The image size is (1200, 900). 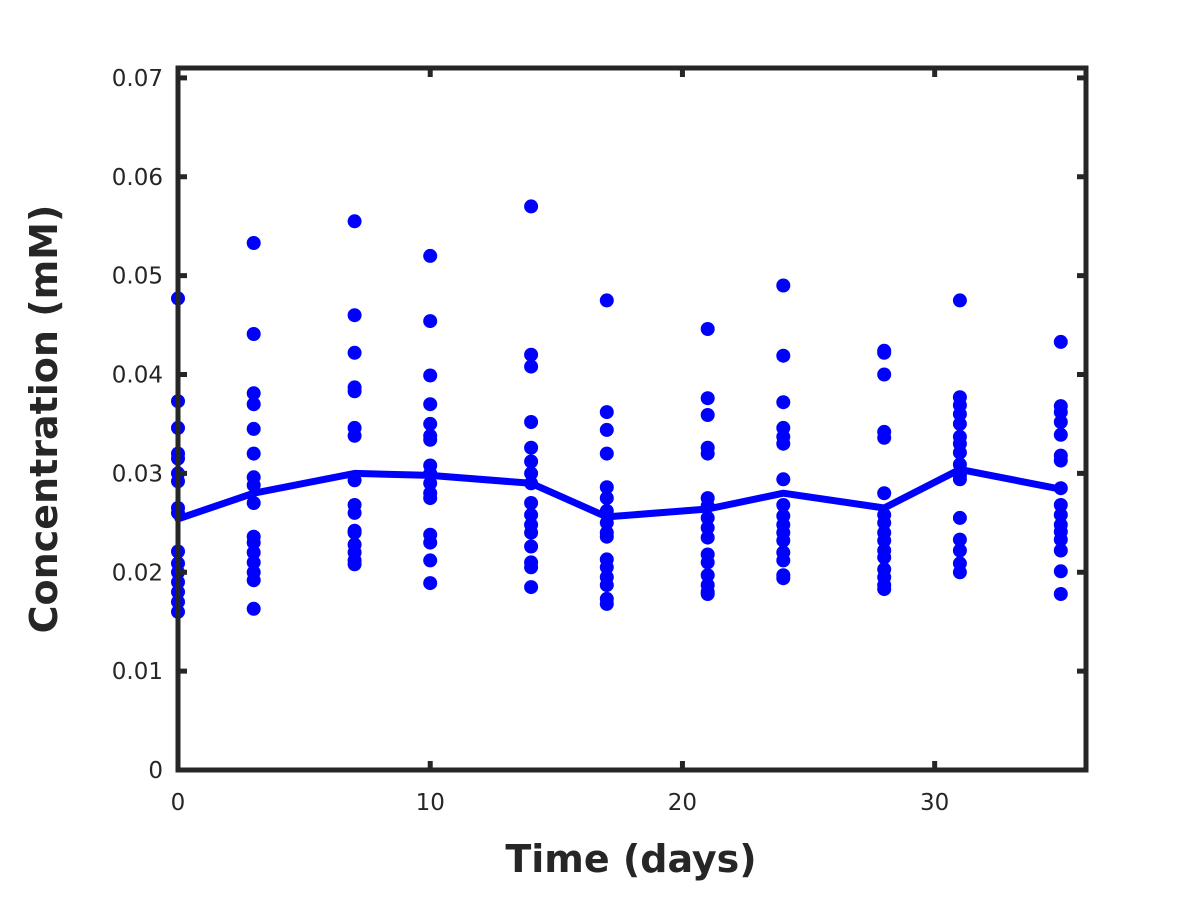 What do you see at coordinates (430, 803) in the screenshot?
I see `x-tick-label: 10` at bounding box center [430, 803].